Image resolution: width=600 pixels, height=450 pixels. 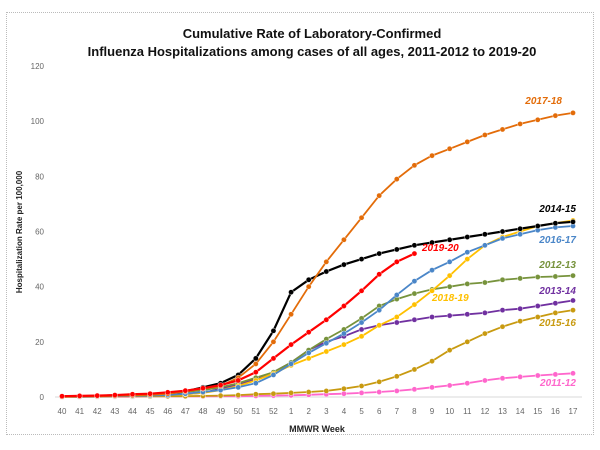 What do you see at coordinates (557, 291) in the screenshot?
I see `series-label: 2013-14` at bounding box center [557, 291].